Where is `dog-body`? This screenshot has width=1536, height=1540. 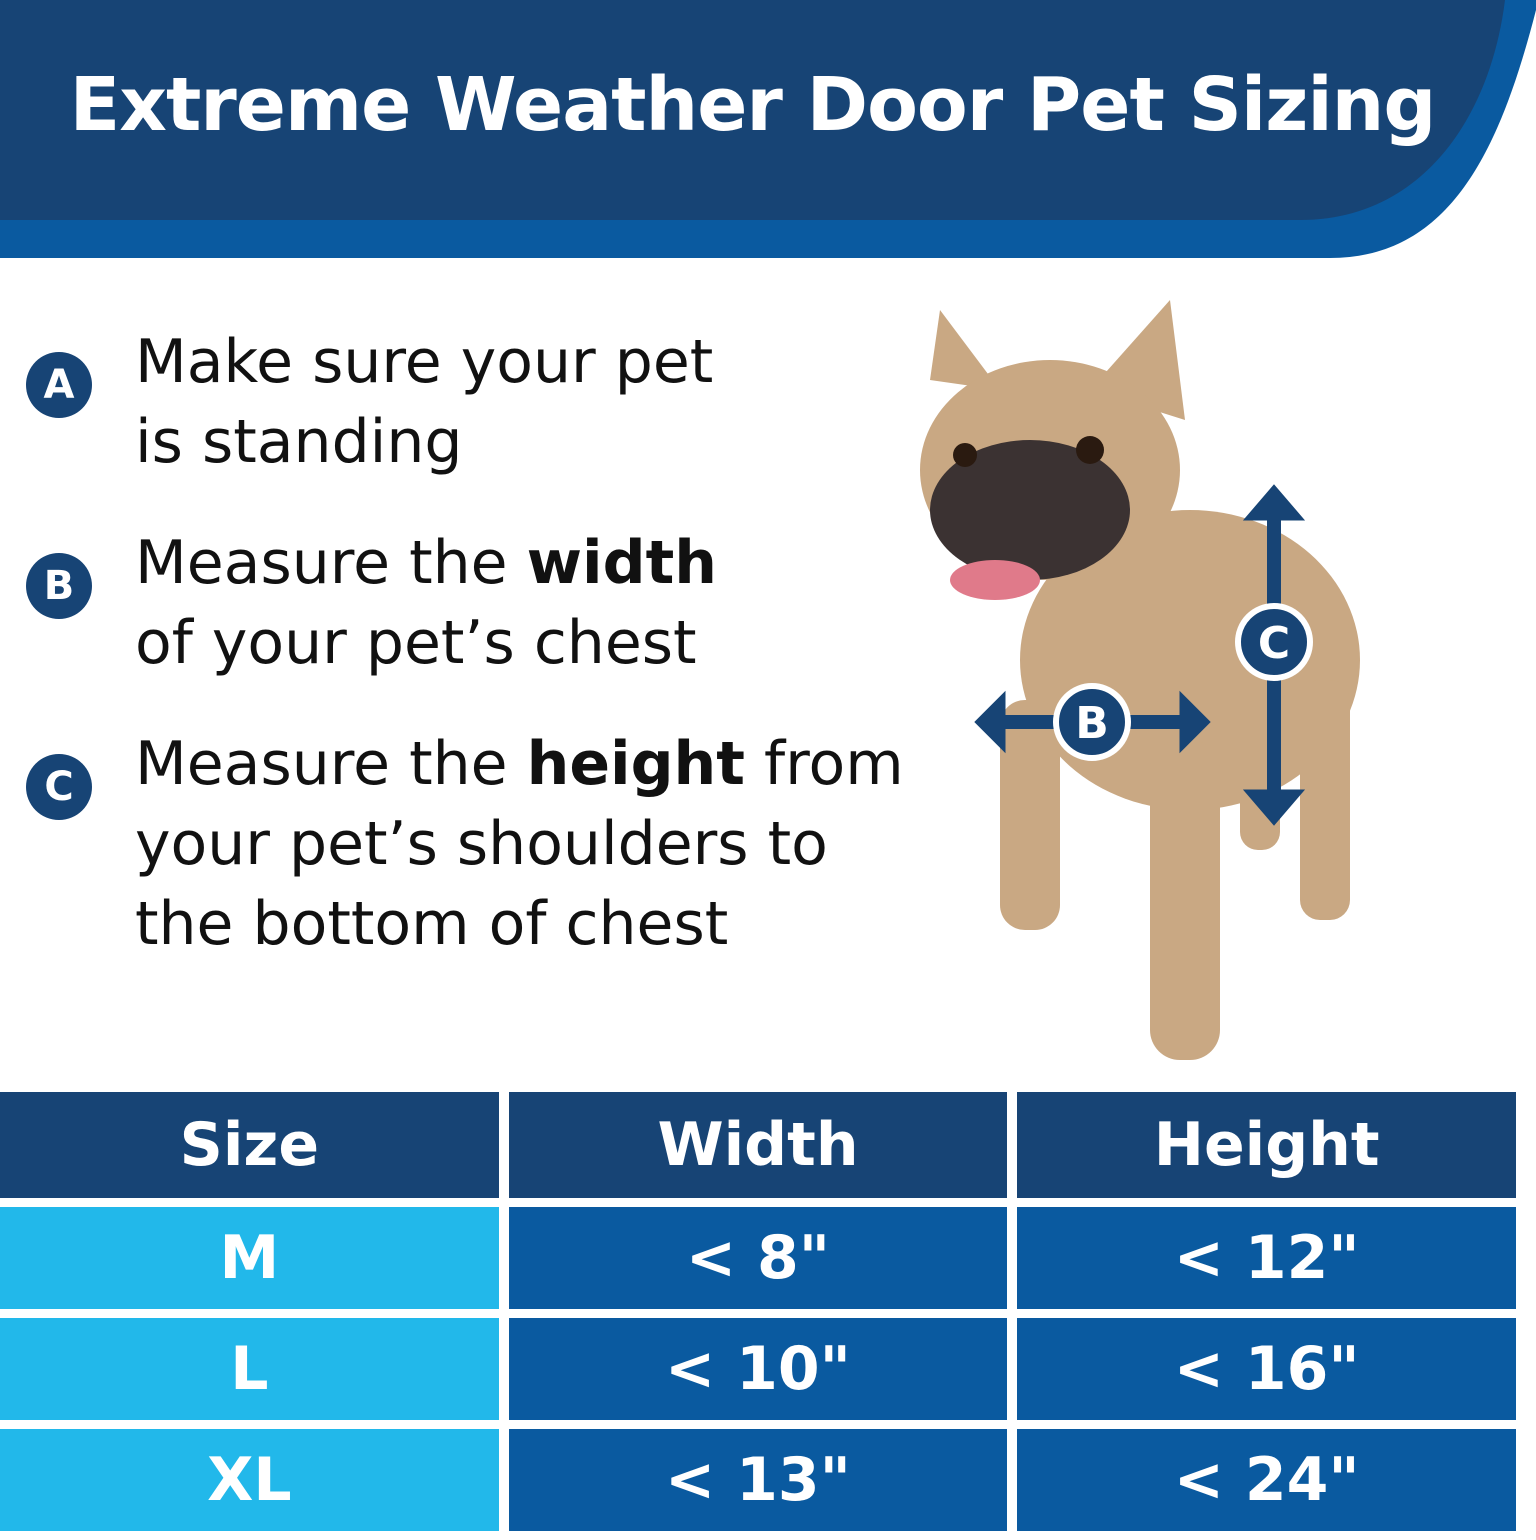 dog-body is located at coordinates (1140, 680).